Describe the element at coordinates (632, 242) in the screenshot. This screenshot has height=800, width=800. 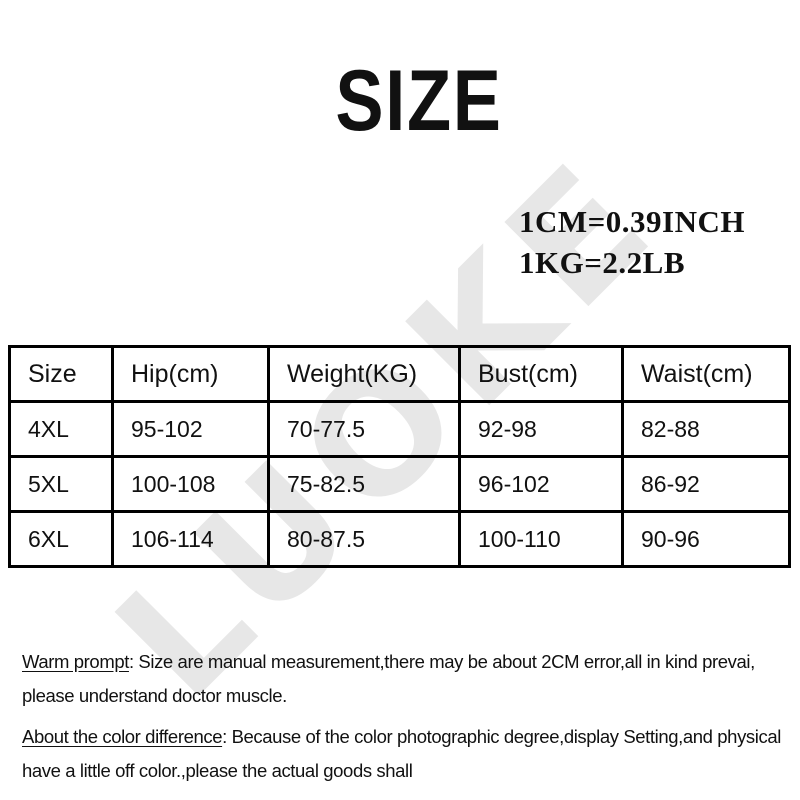
I see `unit-conversion-block: 1CM=0.39INCH 1KG=2.2LB` at that location.